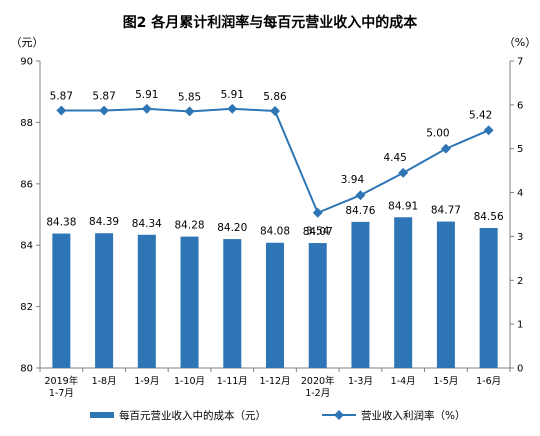  I want to click on bar-value-label: 84.76, so click(360, 211).